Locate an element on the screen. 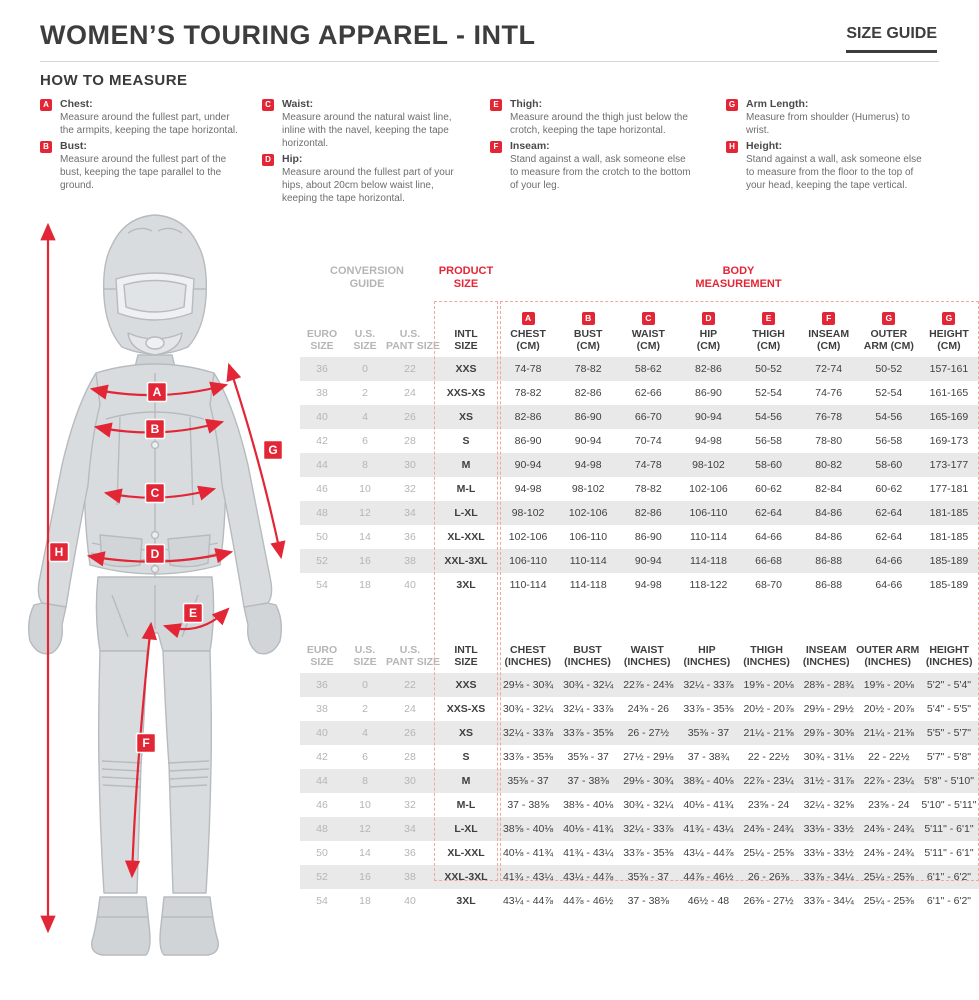 The width and height of the screenshot is (979, 1000). table-cell: 86-90 is located at coordinates (708, 393).